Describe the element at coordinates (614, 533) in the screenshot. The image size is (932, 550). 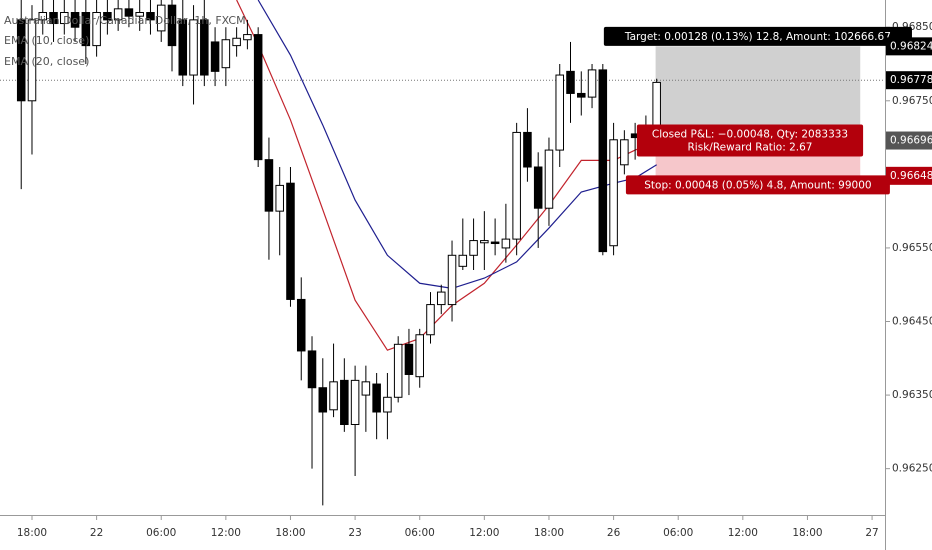
I see `x-tick-label: 26` at that location.